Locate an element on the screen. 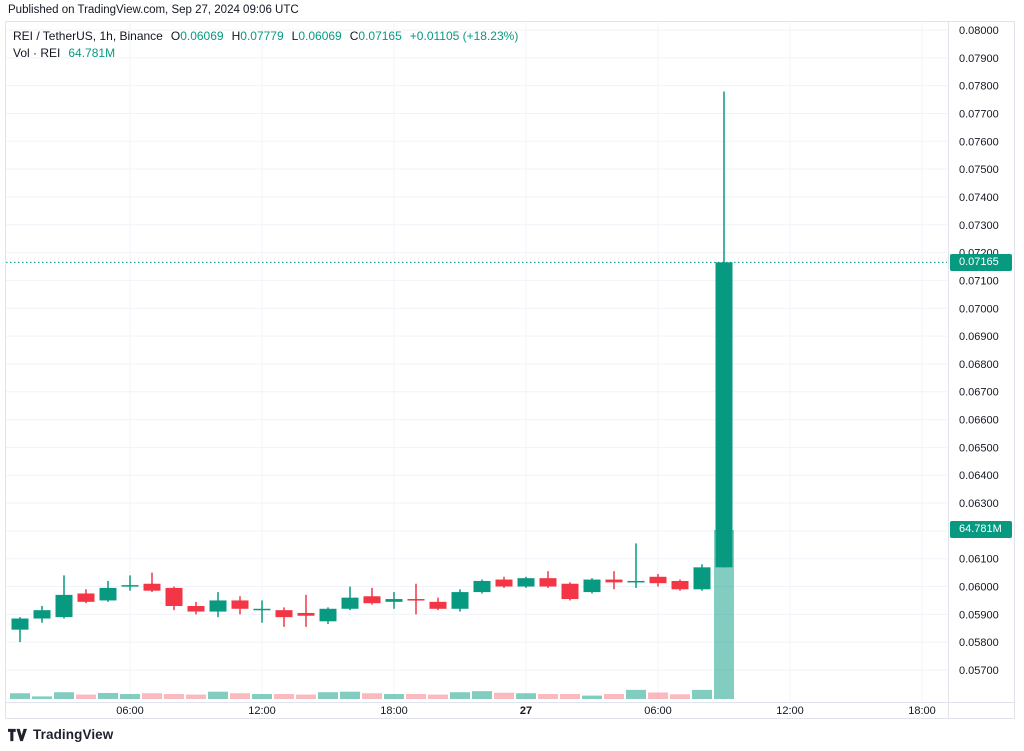  change-value: +0.01105 (+18.23%) is located at coordinates (464, 36).